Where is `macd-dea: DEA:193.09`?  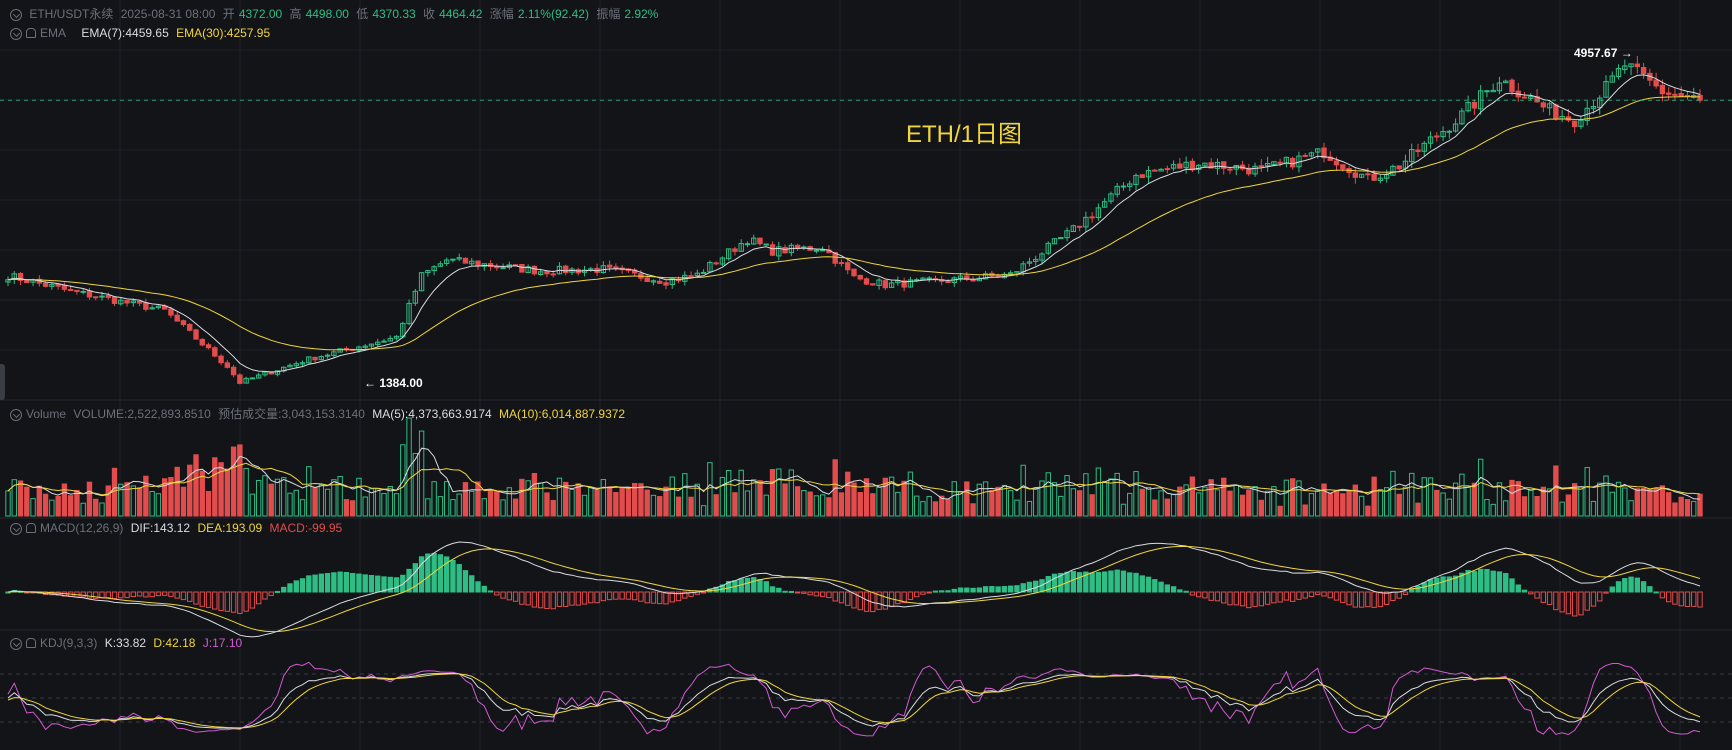 macd-dea: DEA:193.09 is located at coordinates (230, 528).